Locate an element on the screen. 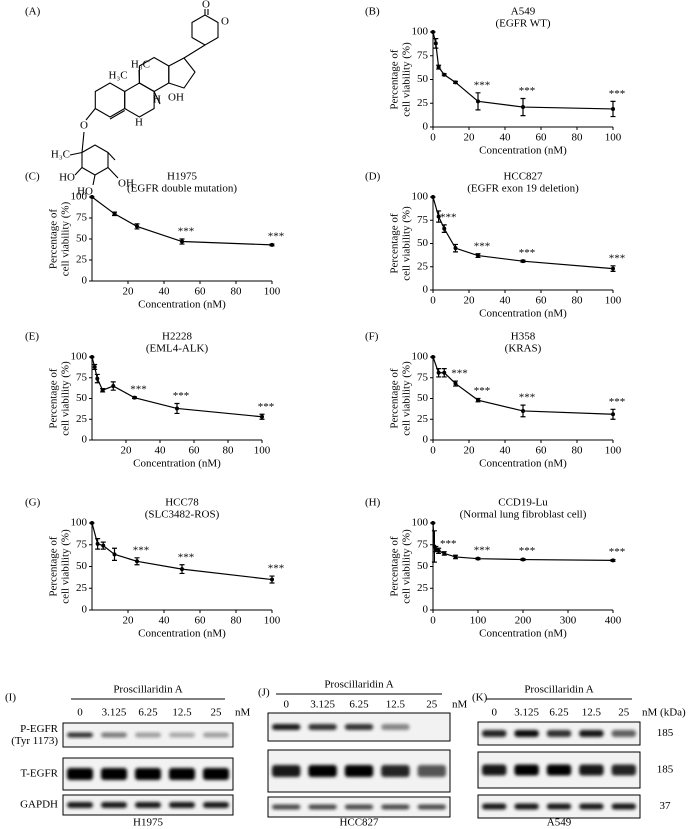 The width and height of the screenshot is (700, 829). y-tick-label: 0 is located at coordinates (85, 281).